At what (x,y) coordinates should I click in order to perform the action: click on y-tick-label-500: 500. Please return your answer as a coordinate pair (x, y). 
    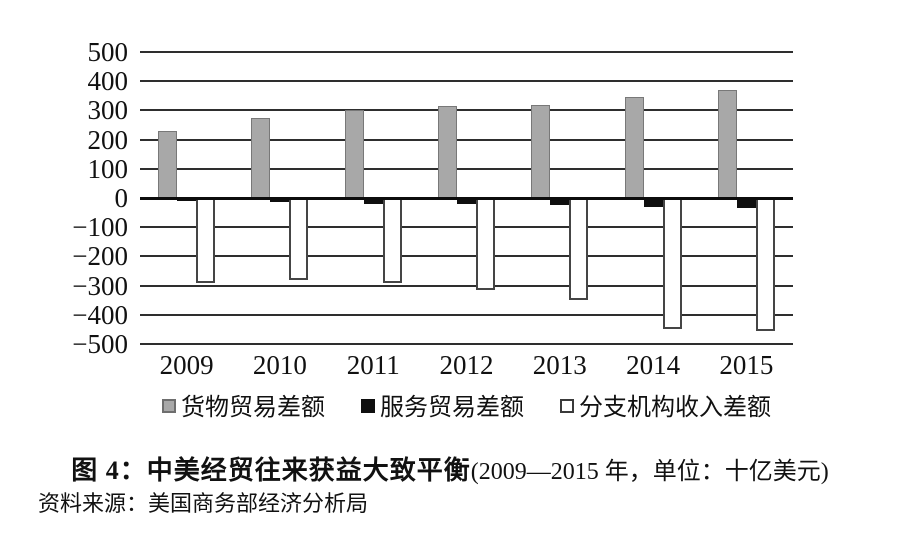
    Looking at the image, I should click on (108, 52).